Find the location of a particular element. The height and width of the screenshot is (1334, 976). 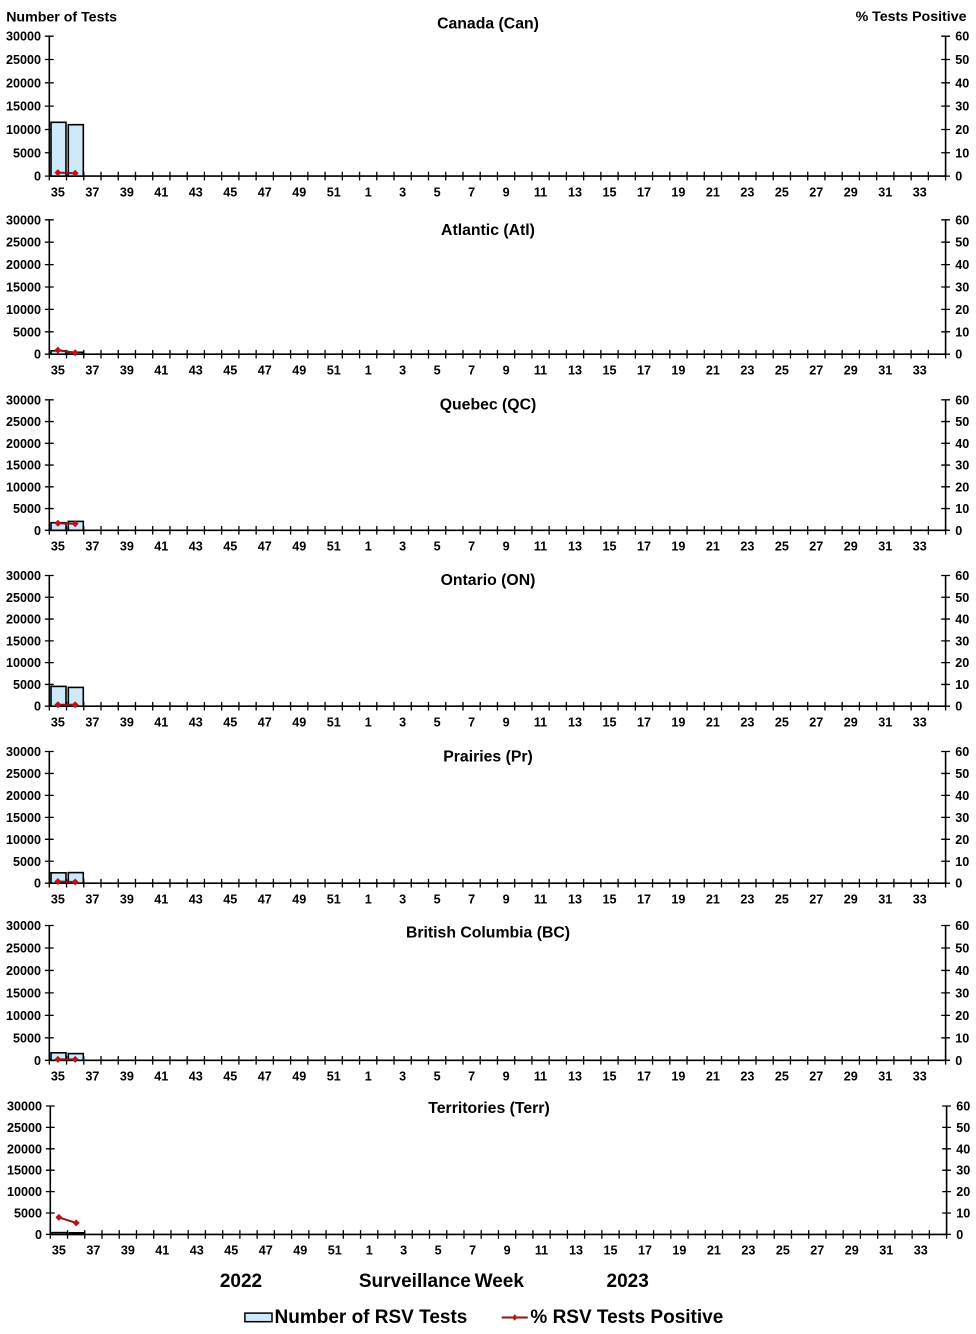

svg-text: Surveillance Week is located at coordinates (441, 1281).